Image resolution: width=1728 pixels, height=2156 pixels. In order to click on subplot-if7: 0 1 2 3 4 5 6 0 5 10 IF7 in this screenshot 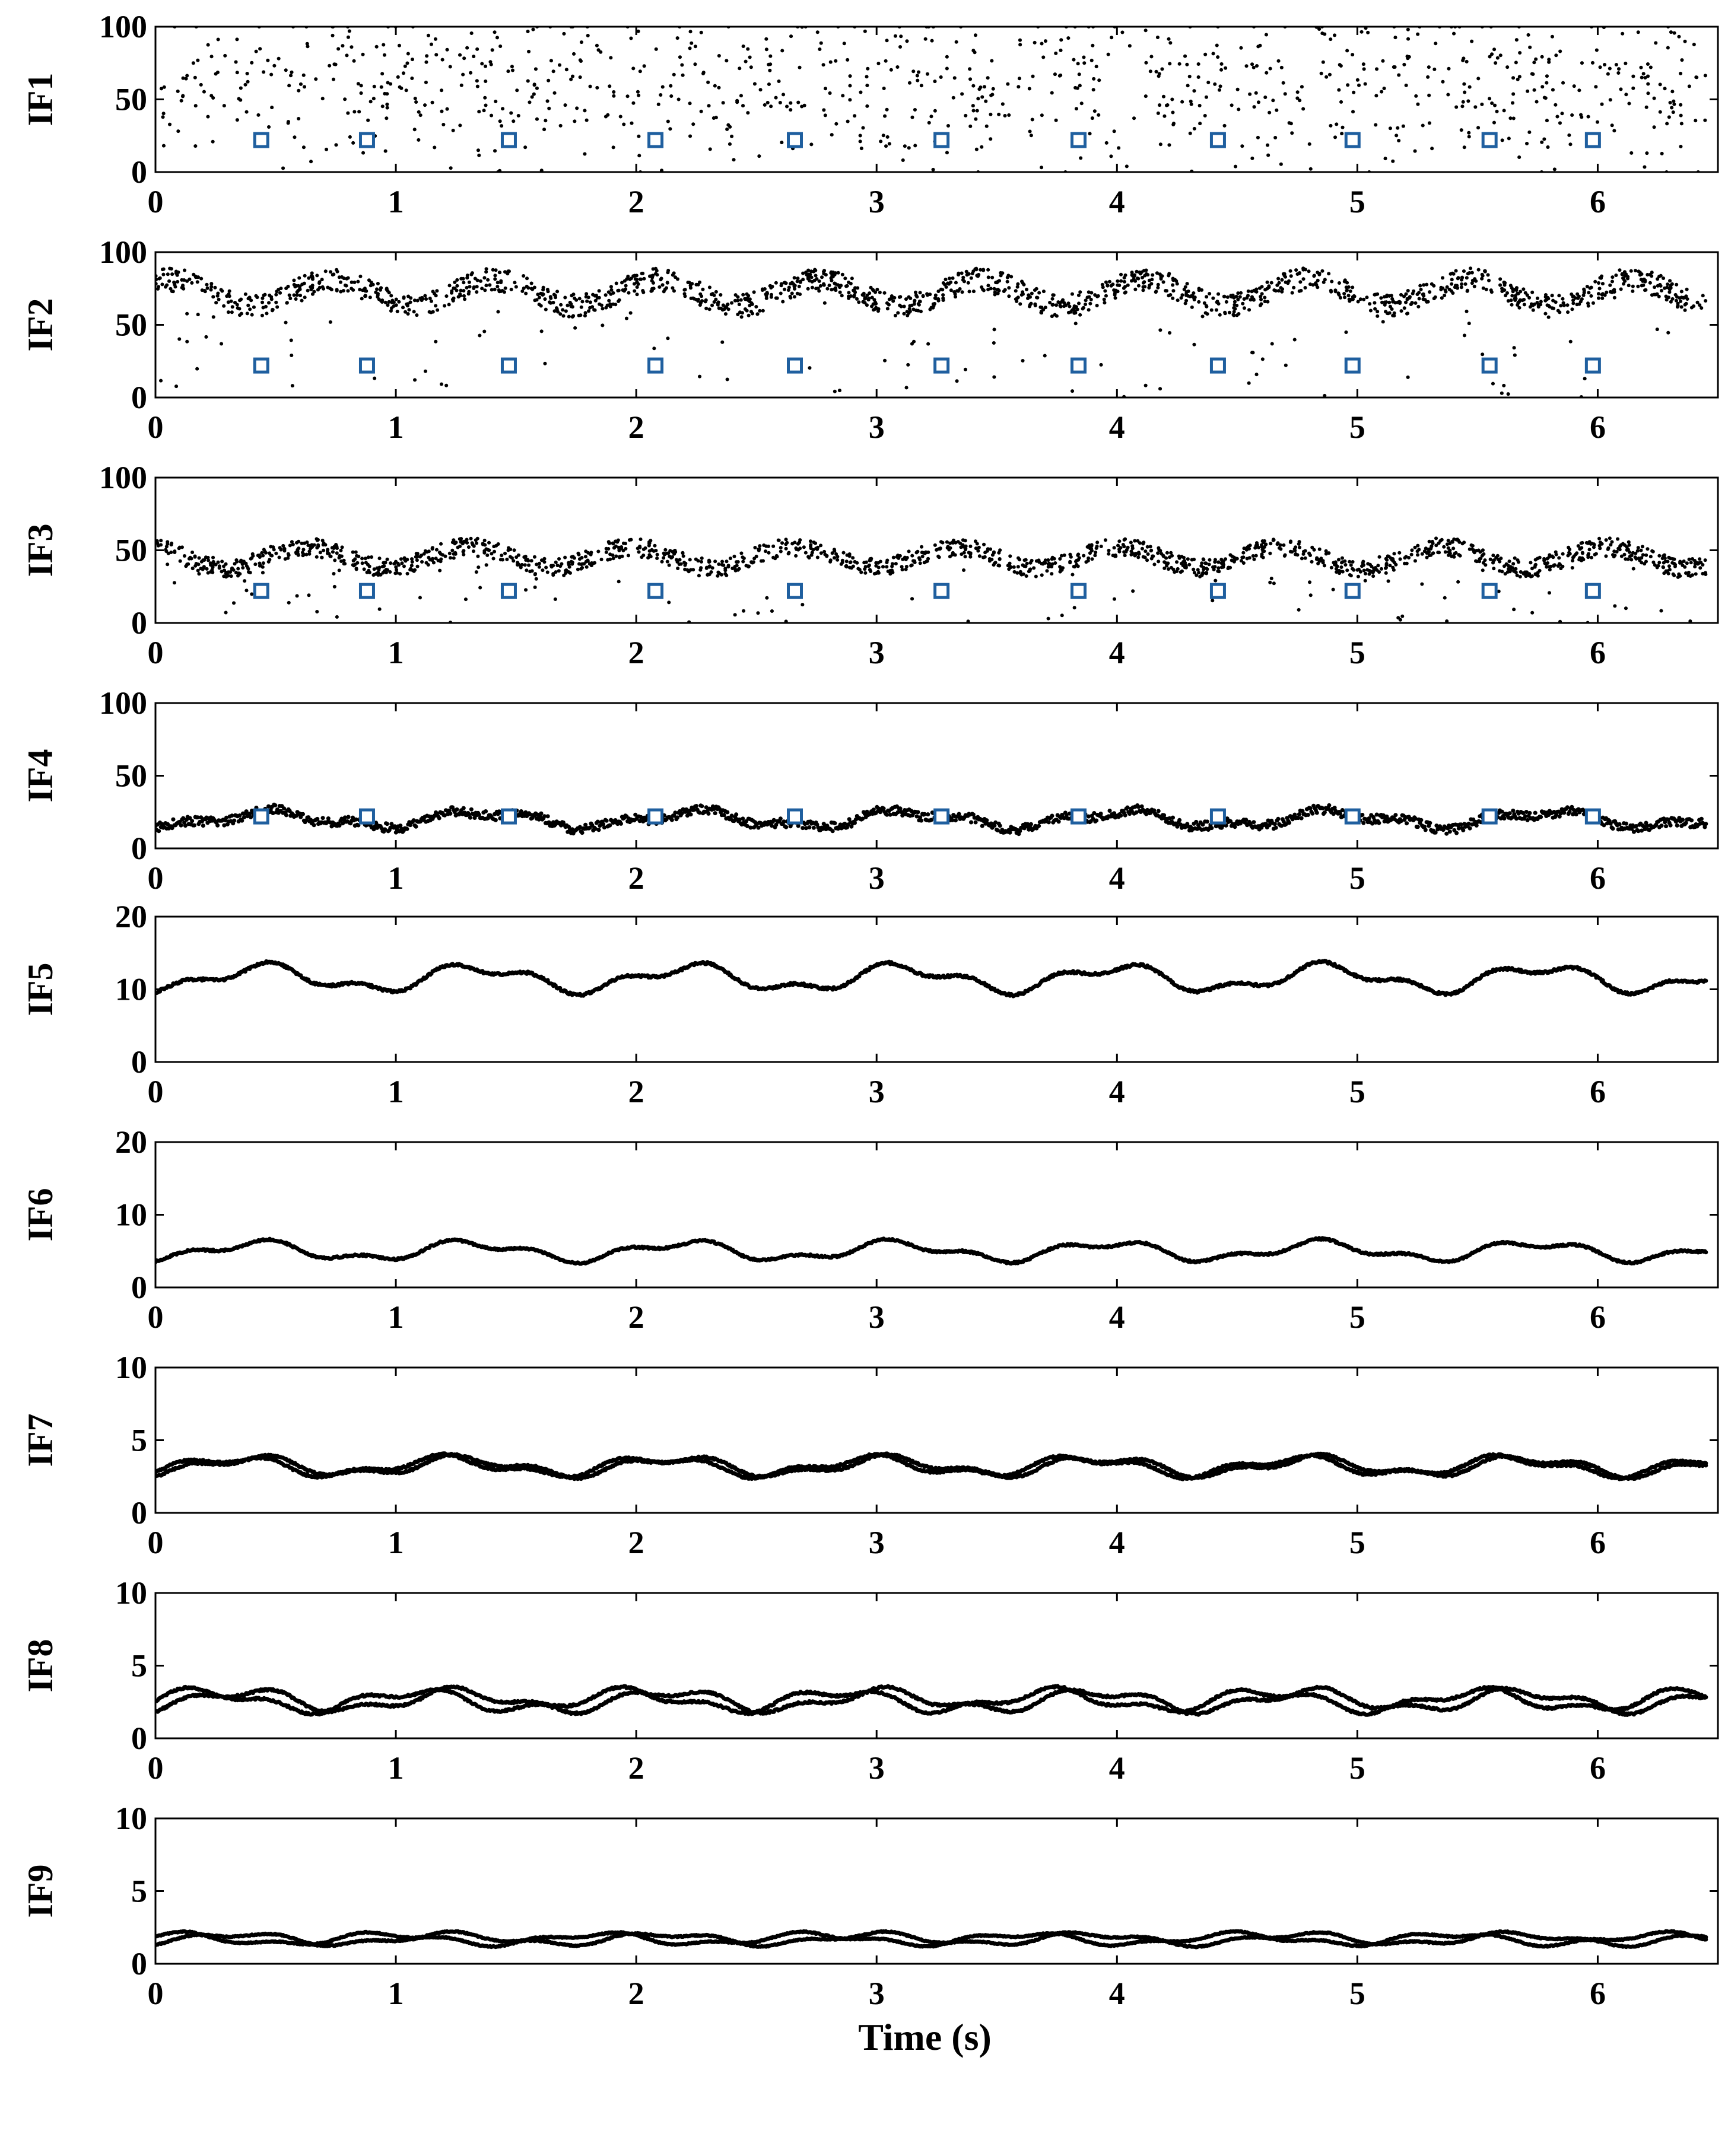, I will do `click(870, 1455)`.